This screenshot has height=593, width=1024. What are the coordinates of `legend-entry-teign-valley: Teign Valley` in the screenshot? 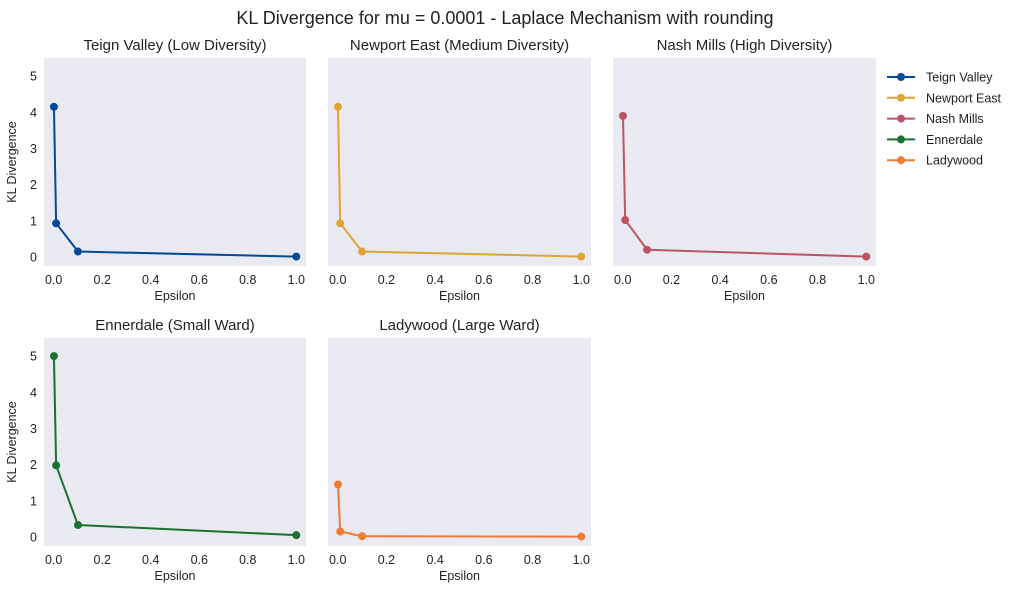 It's located at (940, 78).